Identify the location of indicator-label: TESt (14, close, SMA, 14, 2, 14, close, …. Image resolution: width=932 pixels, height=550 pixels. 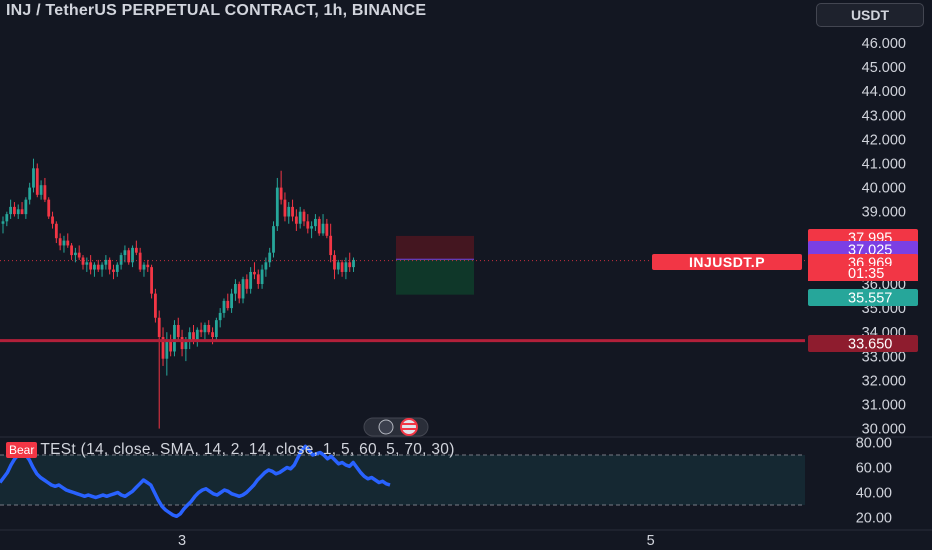
(247, 449).